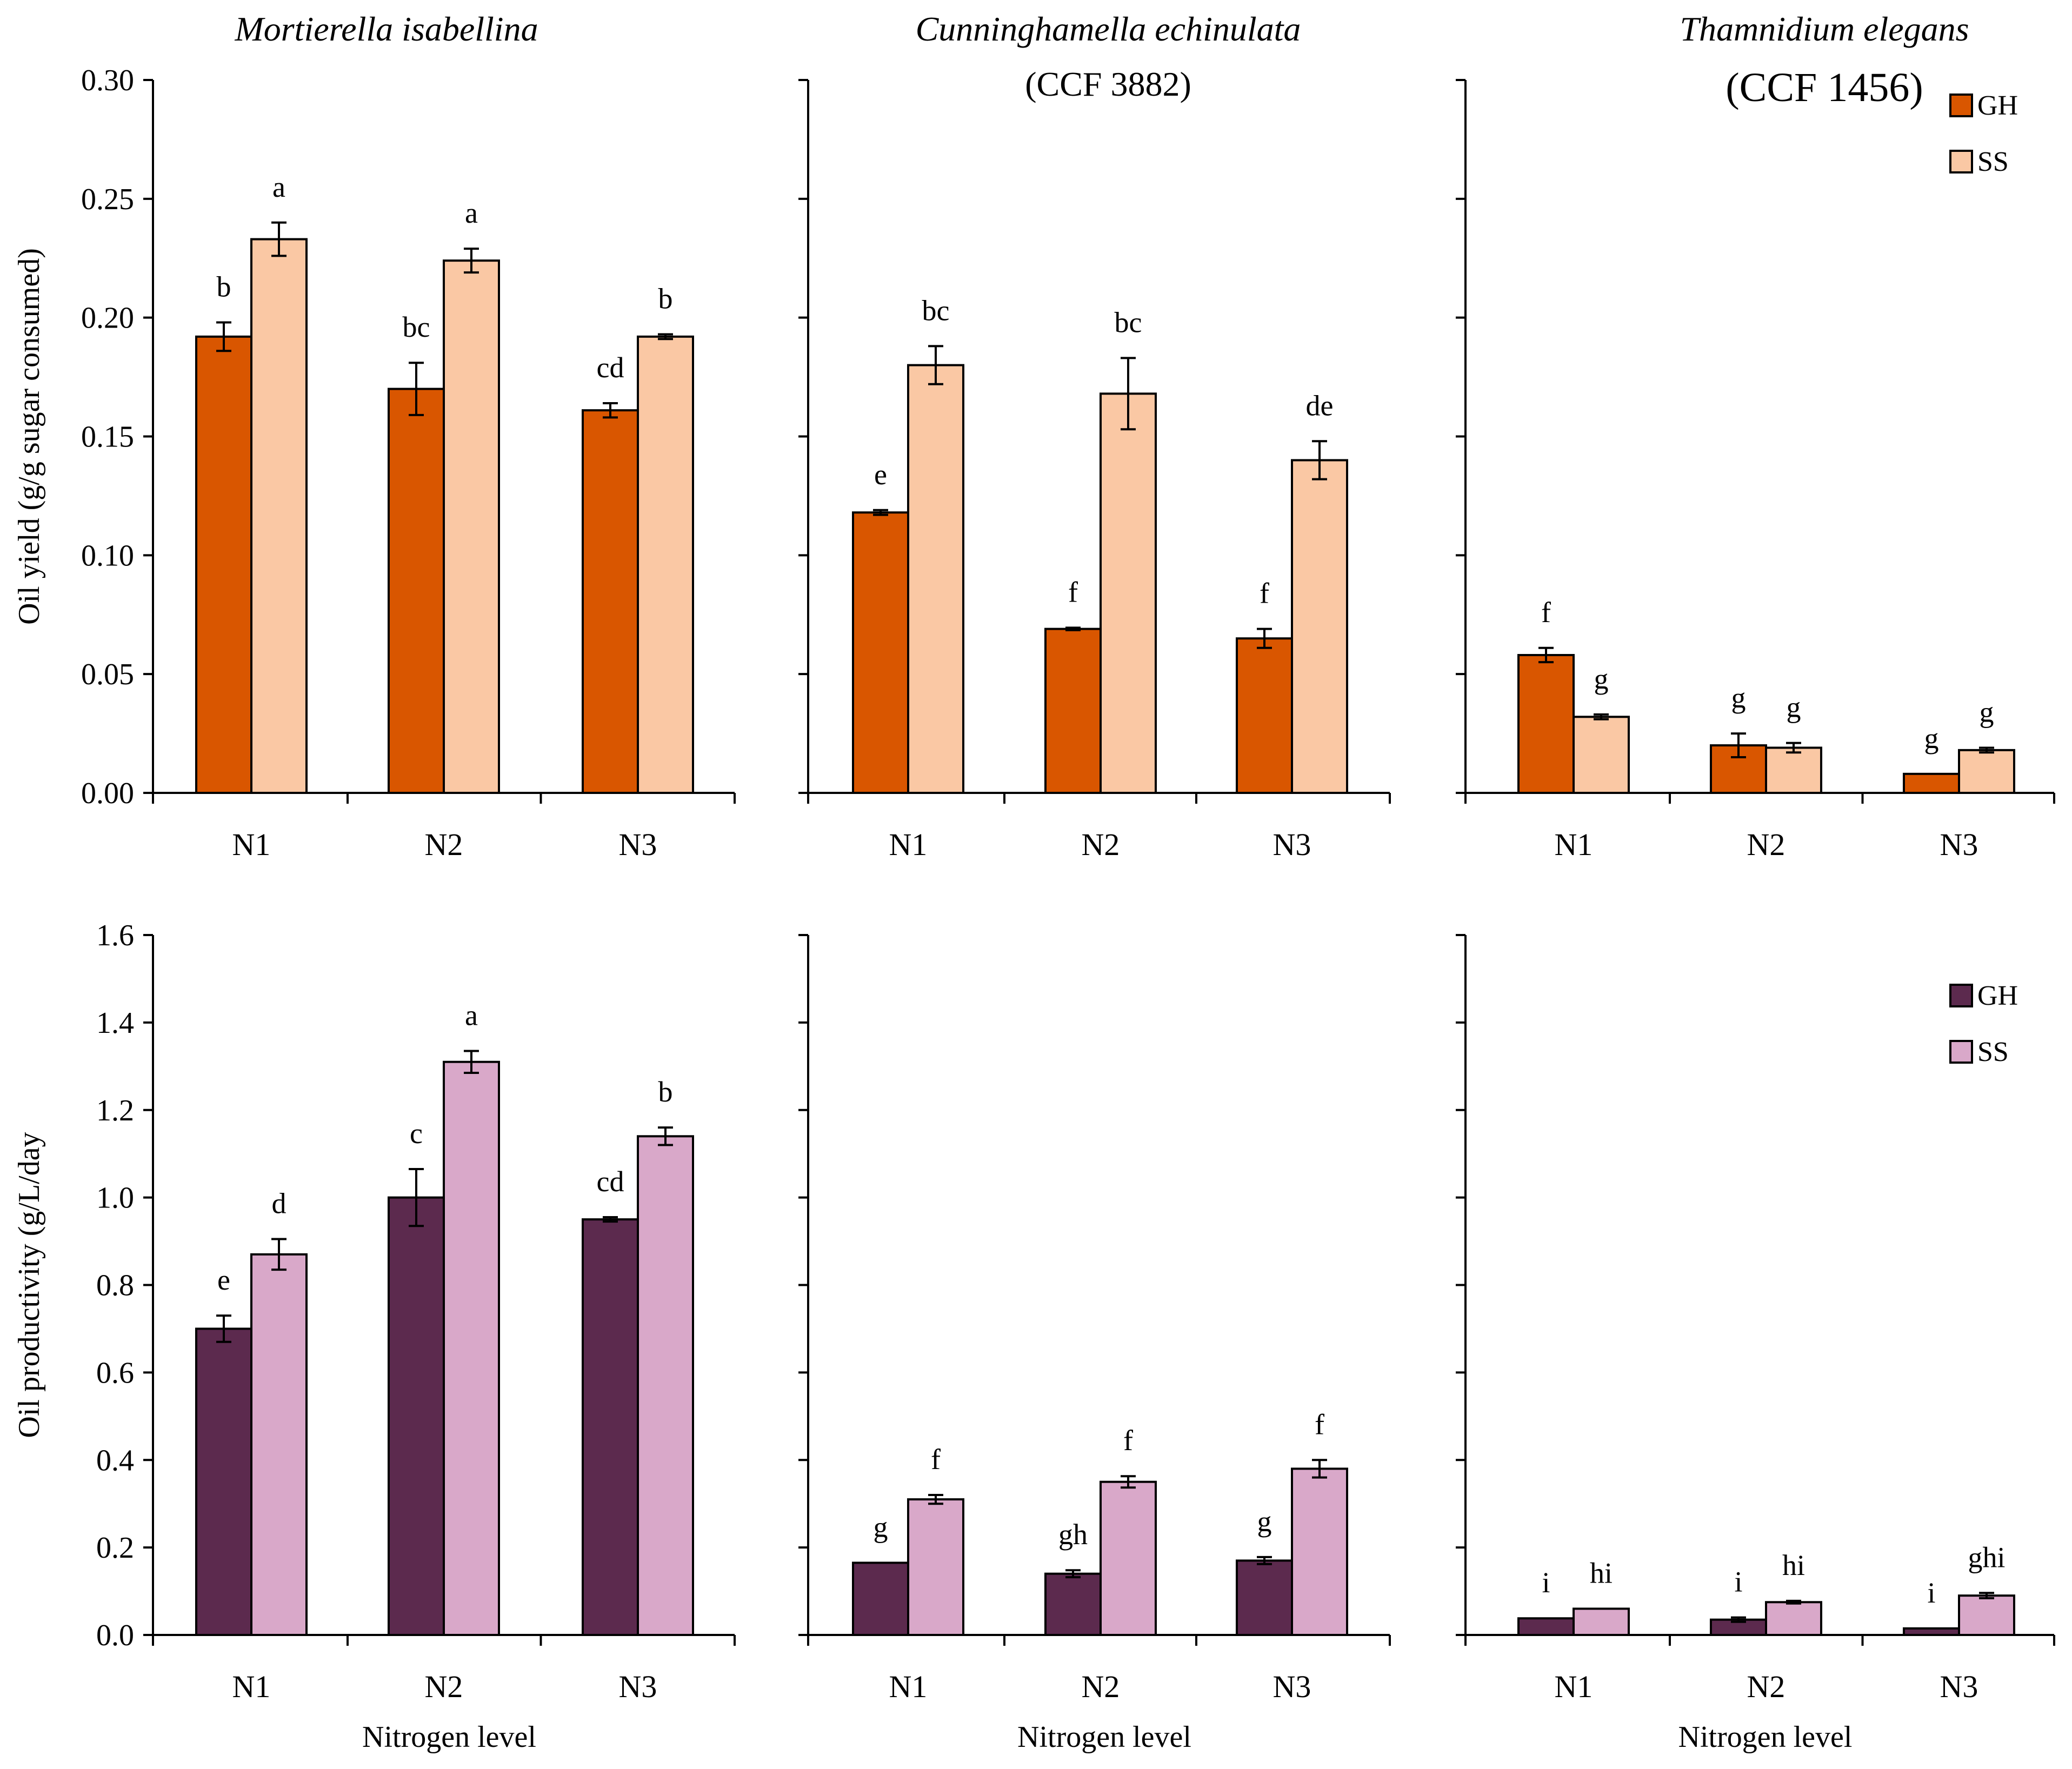  I want to click on panel-subtitle: (CCF 3882), so click(1108, 84).